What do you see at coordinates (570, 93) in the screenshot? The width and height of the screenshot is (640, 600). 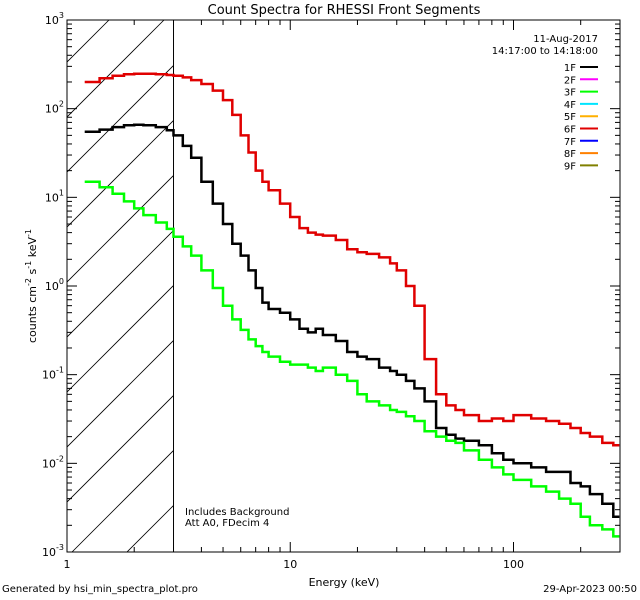 I see `legend-label-3F: 3F` at bounding box center [570, 93].